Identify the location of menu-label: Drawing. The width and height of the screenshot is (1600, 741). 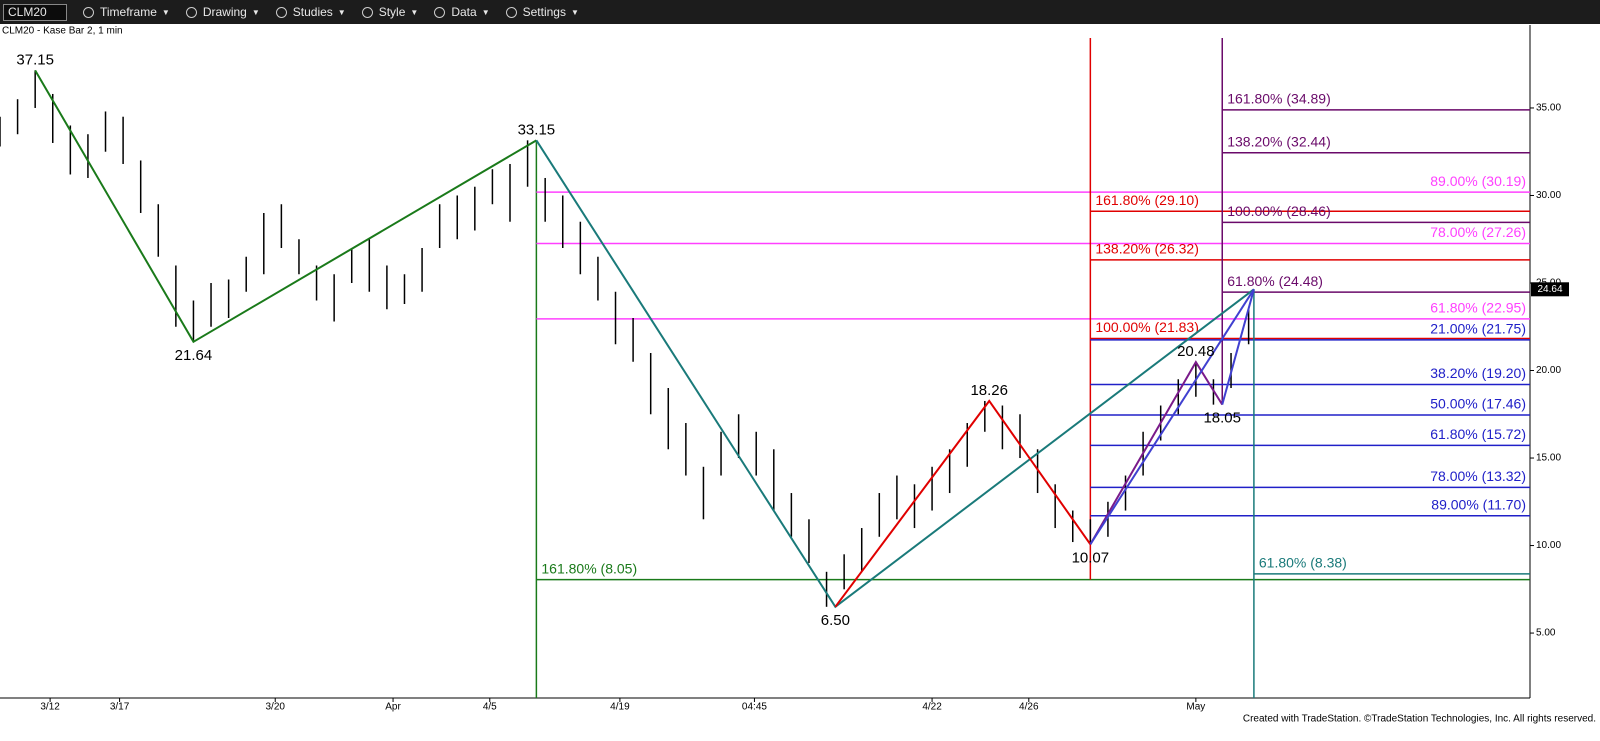
(224, 12).